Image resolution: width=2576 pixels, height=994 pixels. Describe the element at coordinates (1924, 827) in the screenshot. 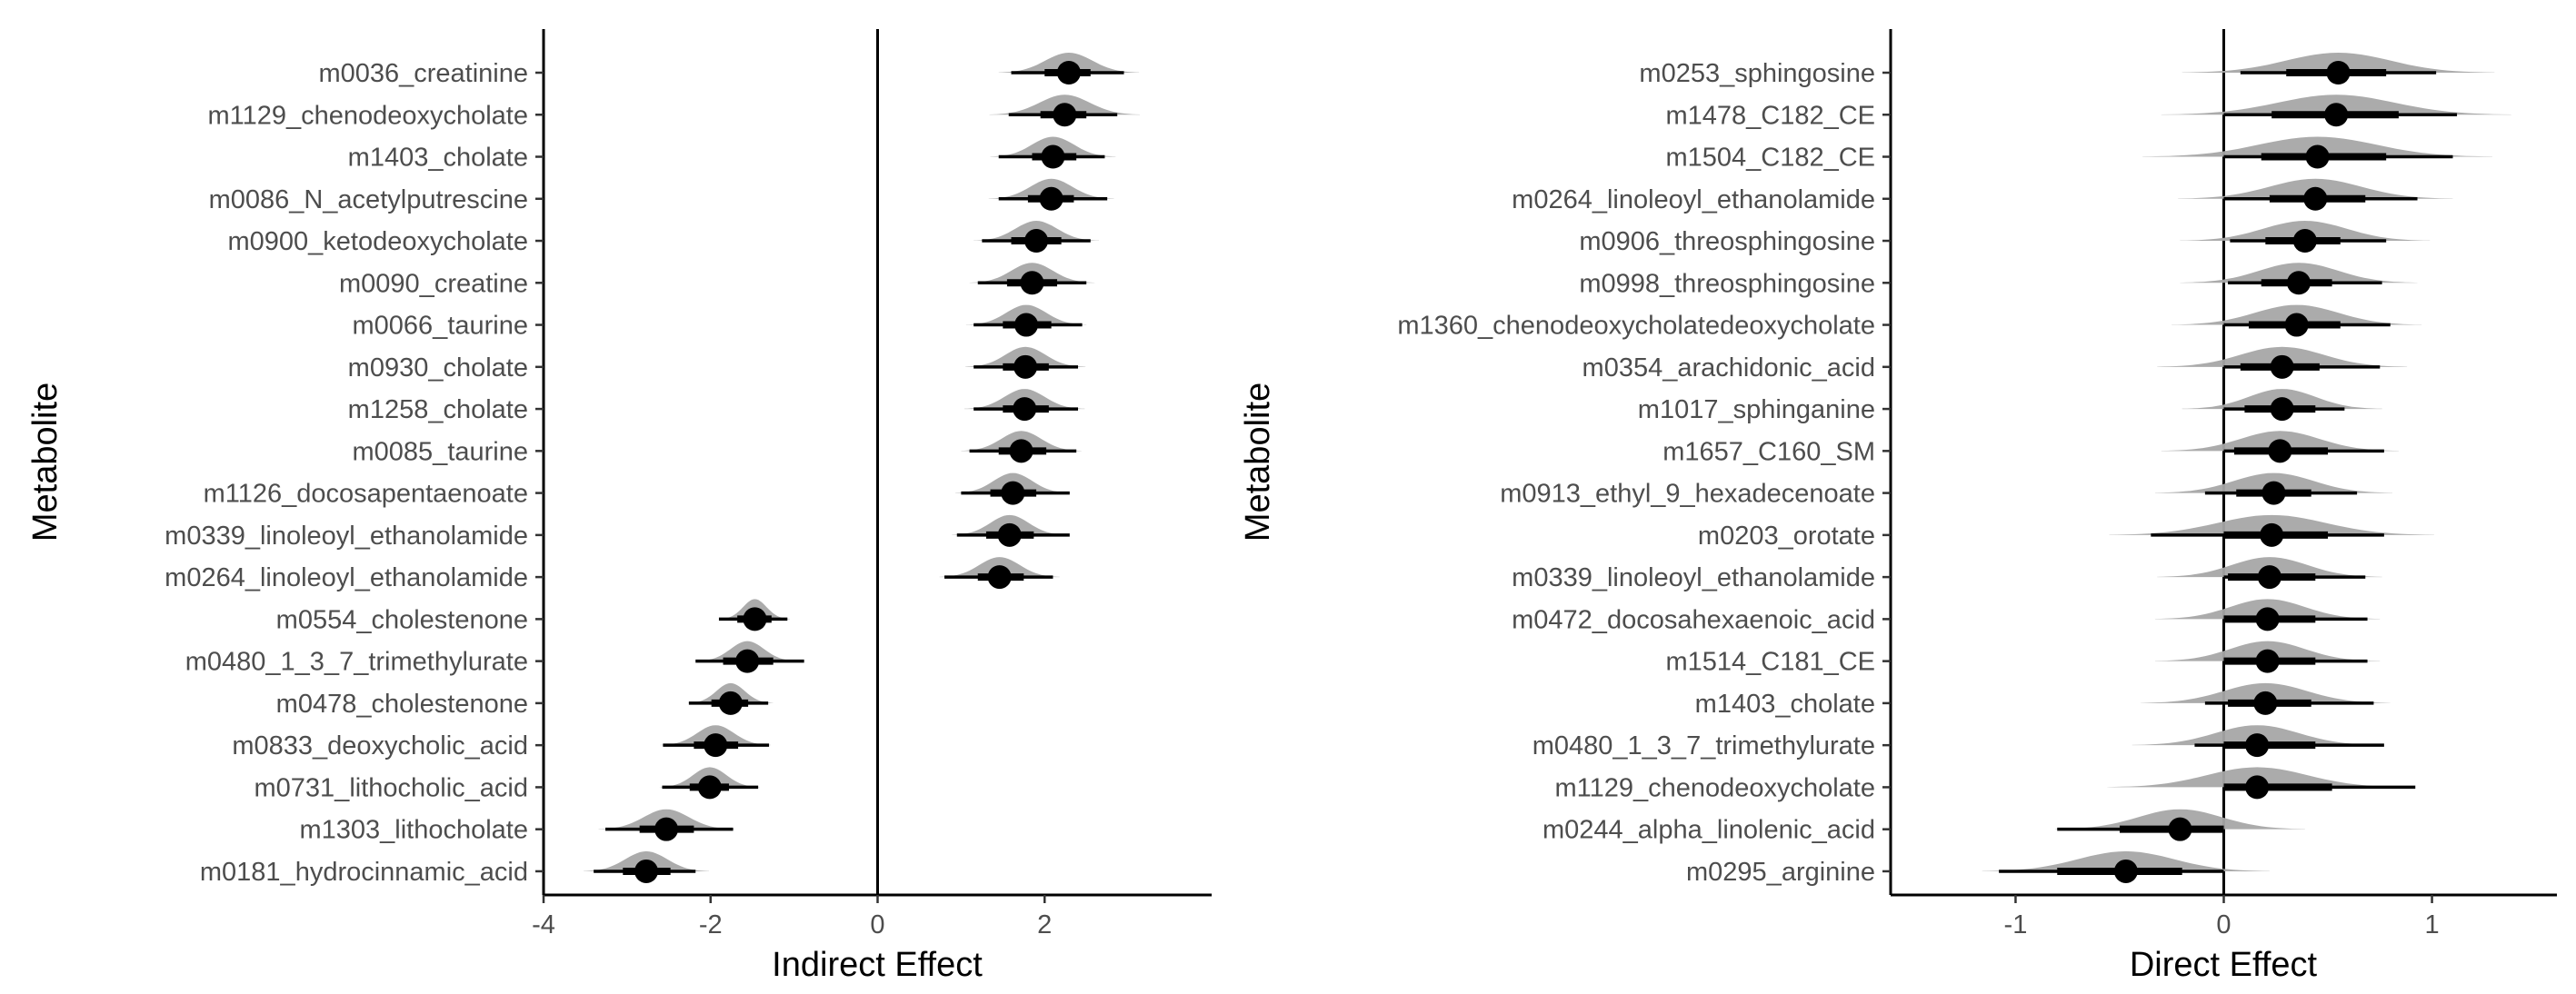

I see `metabolite-row: m0244_alpha_linolenic_acid` at that location.